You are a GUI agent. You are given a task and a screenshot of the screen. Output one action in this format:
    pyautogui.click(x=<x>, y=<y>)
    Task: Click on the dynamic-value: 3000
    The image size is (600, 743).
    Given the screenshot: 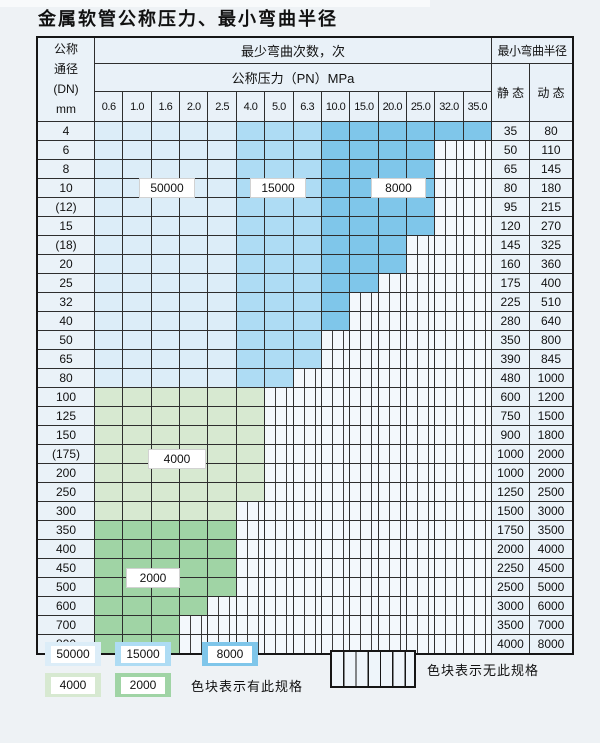 What is the action you would take?
    pyautogui.click(x=551, y=511)
    